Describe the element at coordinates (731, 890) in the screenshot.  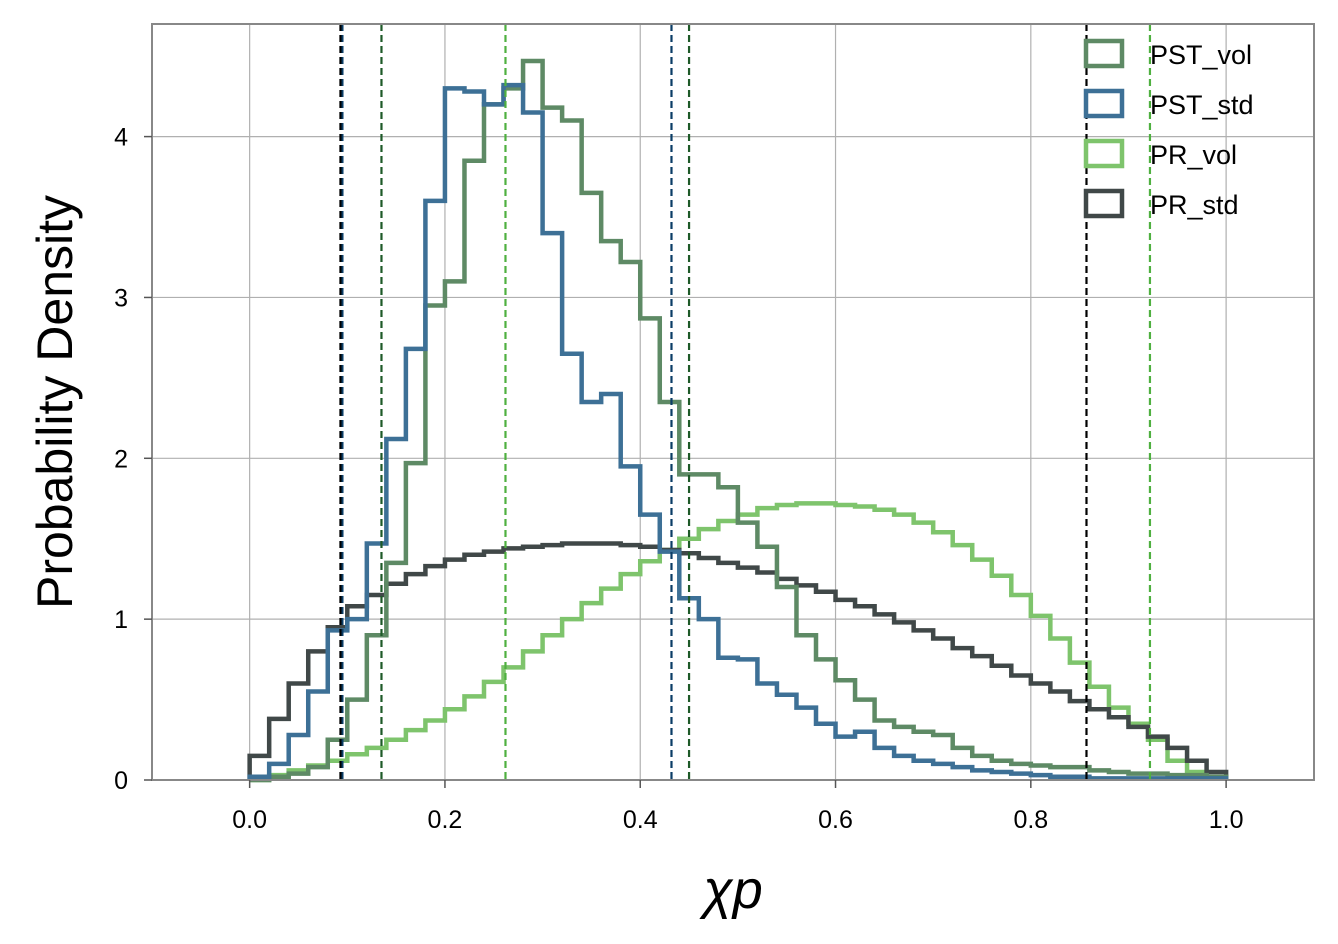
I see `x-axis-label: χp` at that location.